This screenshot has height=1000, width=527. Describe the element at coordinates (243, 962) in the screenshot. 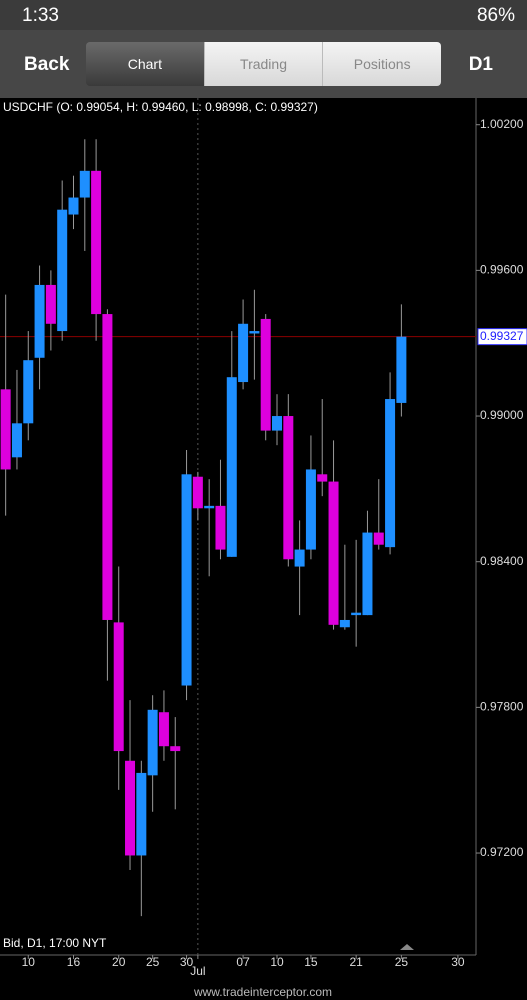

I see `x-tick-label: 07` at that location.